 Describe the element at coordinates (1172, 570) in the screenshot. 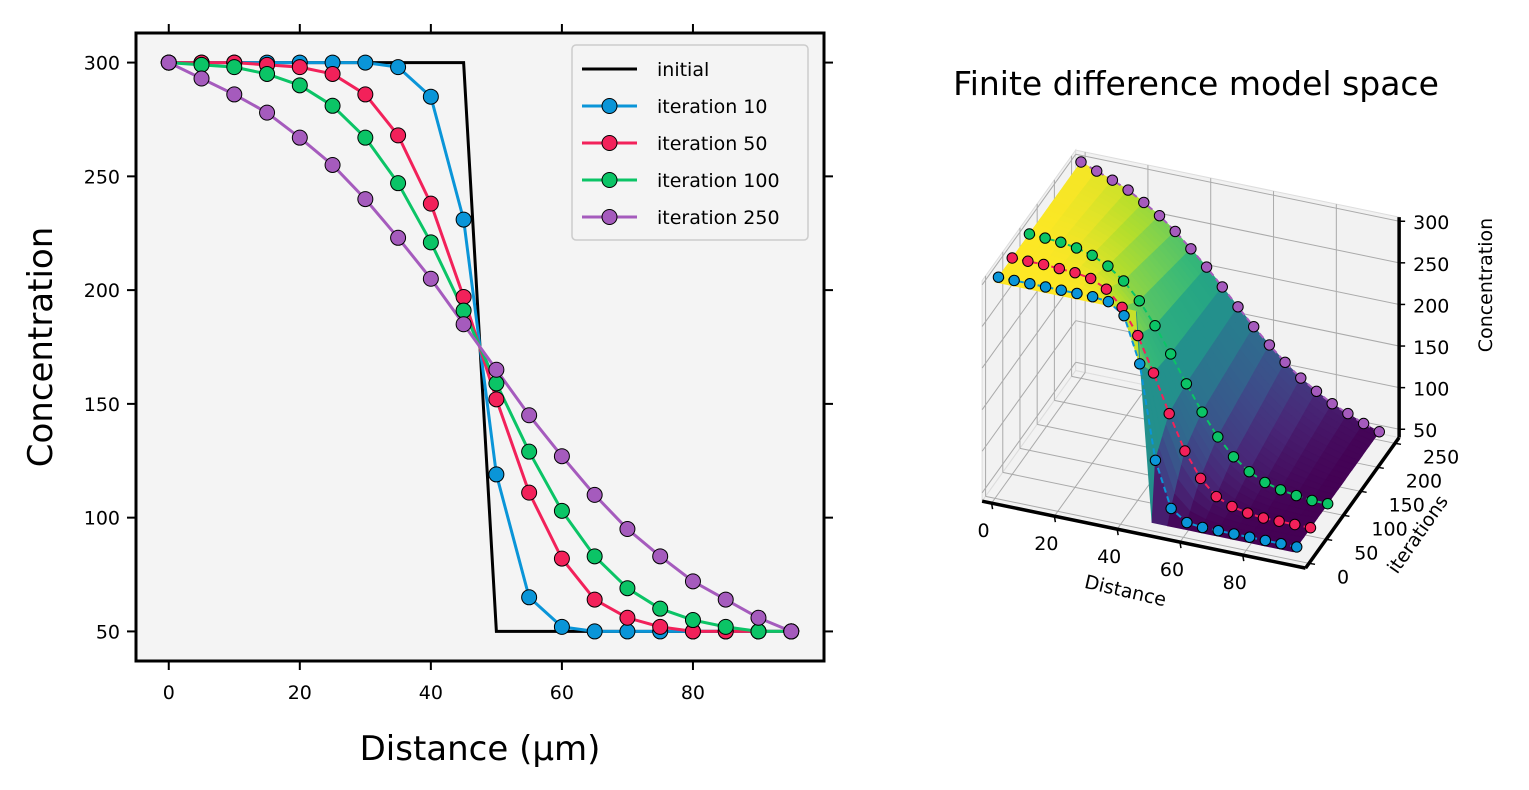

I see `x-tick-label-3d: 60` at that location.